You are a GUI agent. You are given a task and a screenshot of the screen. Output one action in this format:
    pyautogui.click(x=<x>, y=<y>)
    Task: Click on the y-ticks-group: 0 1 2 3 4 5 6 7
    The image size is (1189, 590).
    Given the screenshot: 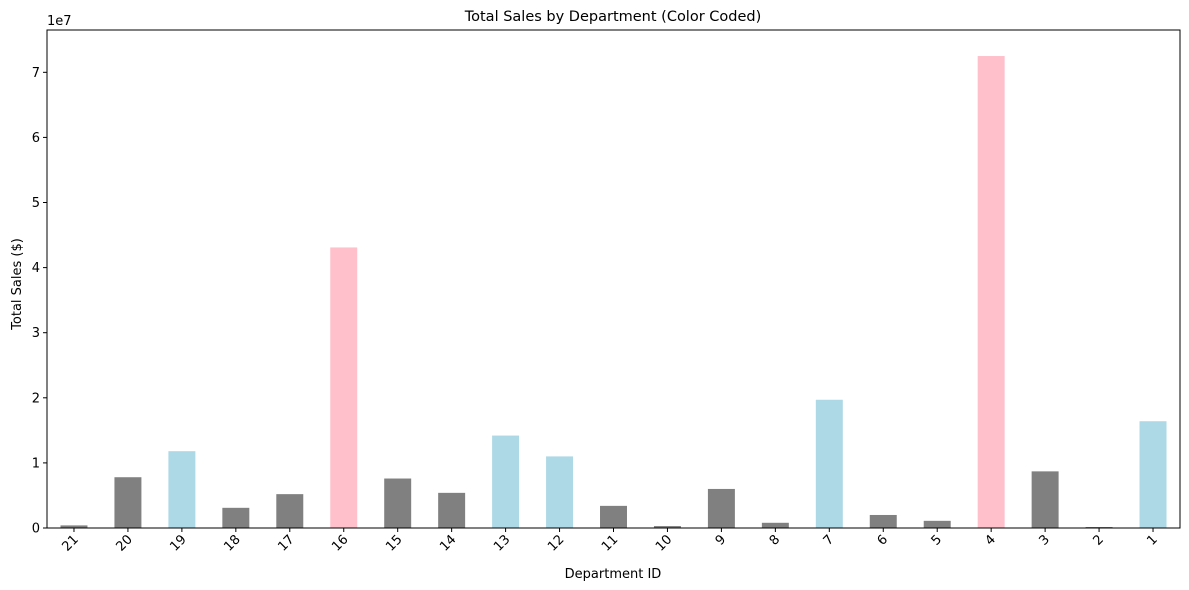 What is the action you would take?
    pyautogui.click(x=39, y=301)
    